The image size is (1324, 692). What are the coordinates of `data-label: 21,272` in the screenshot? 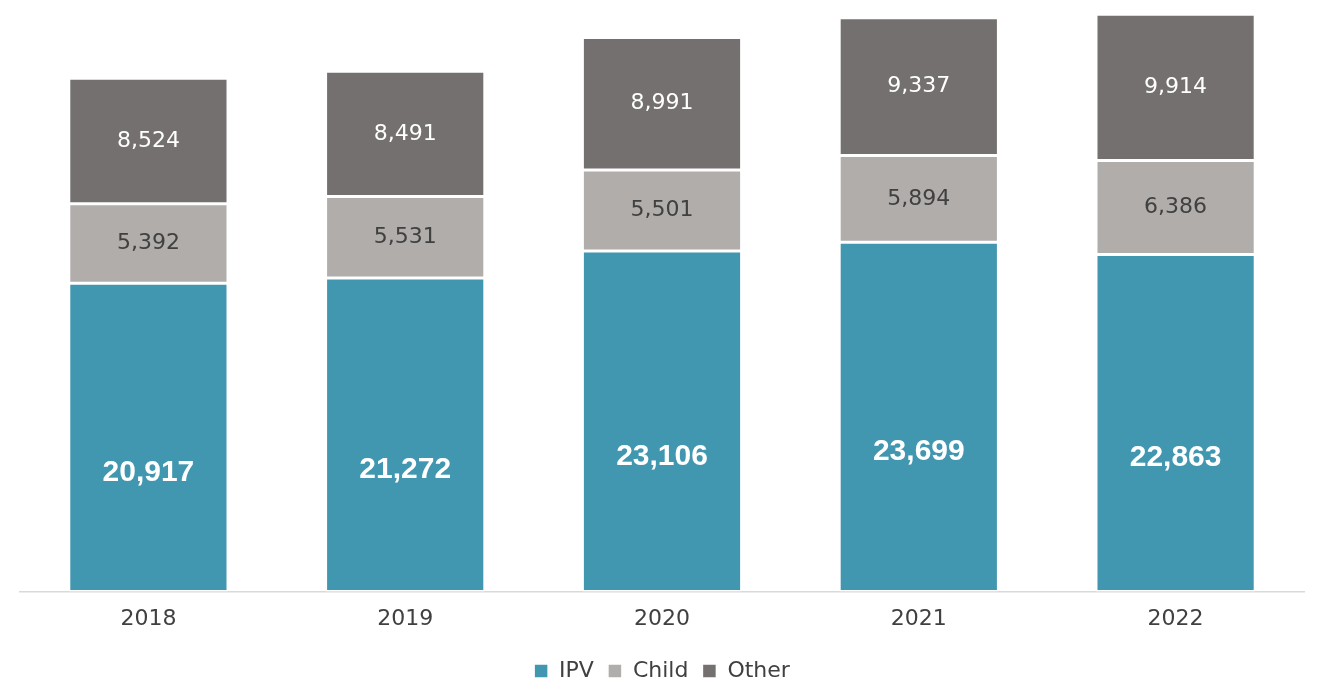 It's located at (405, 468).